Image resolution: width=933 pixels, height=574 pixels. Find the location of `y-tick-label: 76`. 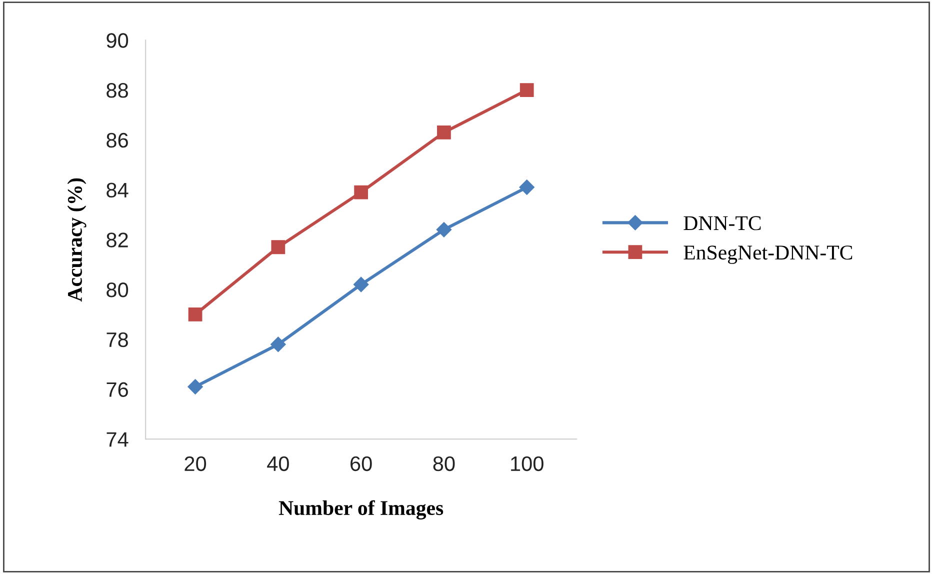

y-tick-label: 76 is located at coordinates (117, 389).